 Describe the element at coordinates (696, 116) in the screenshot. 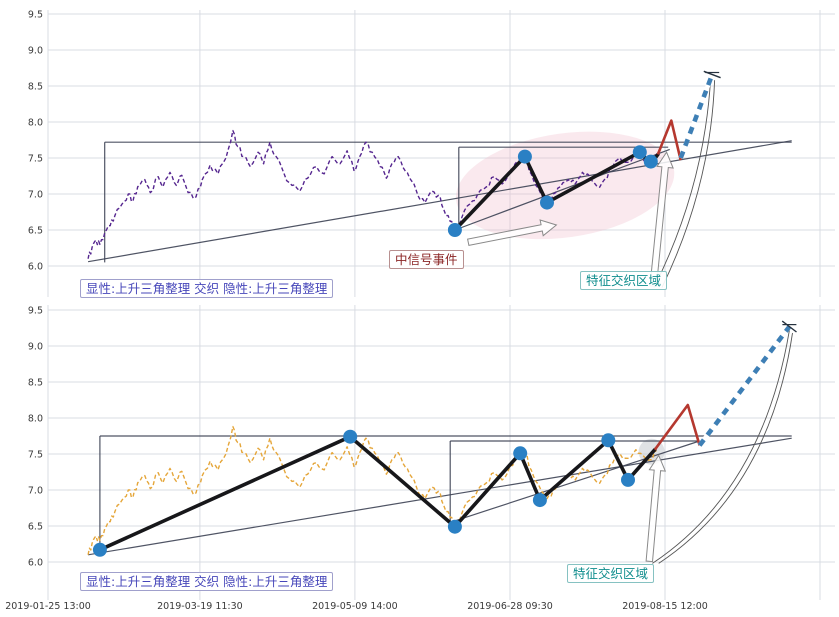

I see `projection-blue-line` at that location.